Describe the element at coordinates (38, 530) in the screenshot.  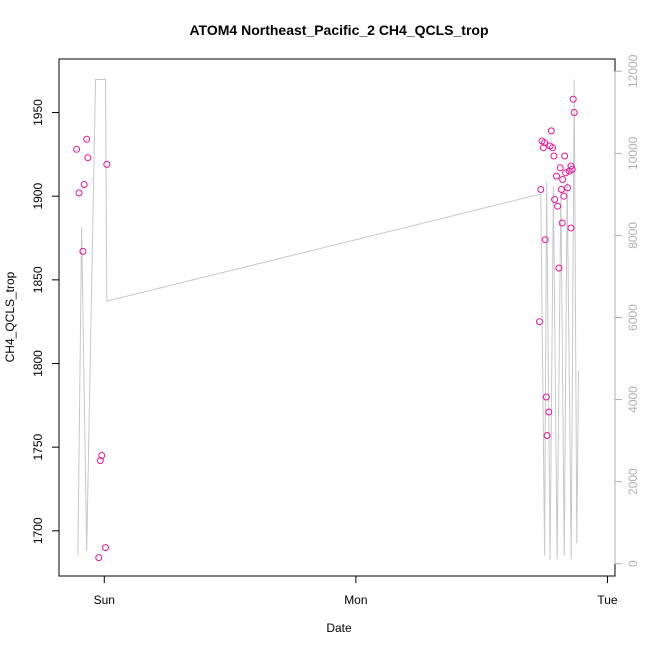
I see `y-tick-label: 1700` at that location.